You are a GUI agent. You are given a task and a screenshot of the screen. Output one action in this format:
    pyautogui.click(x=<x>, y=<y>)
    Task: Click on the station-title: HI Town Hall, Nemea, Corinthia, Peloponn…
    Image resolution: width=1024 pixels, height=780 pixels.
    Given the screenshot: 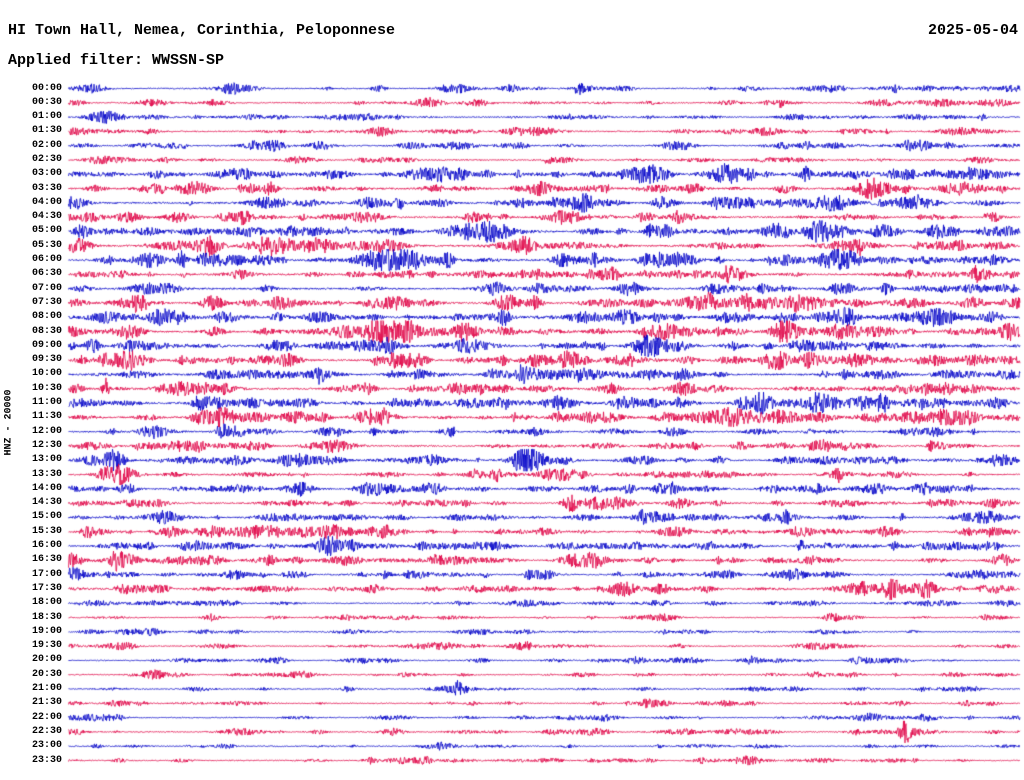 What is the action you would take?
    pyautogui.click(x=202, y=30)
    